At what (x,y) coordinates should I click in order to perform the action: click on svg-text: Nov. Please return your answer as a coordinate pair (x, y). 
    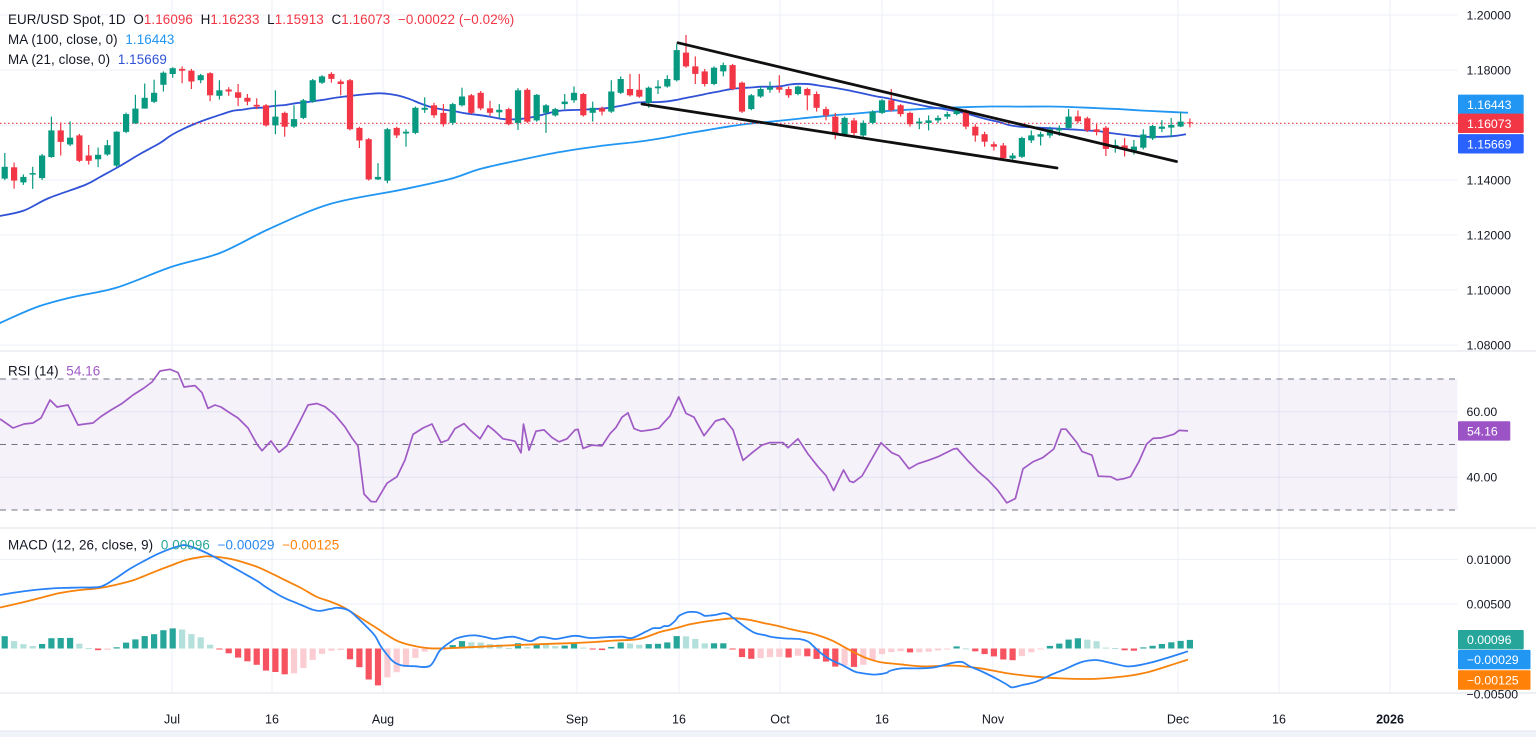
    Looking at the image, I should click on (993, 720).